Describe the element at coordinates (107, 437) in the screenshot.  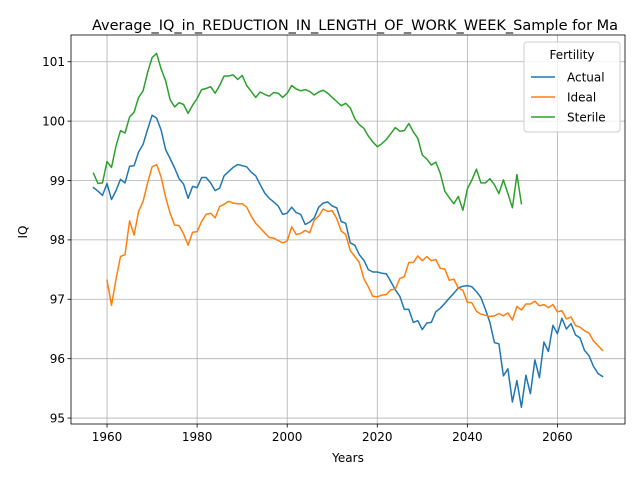
I see `x-tick-label: 1960` at that location.